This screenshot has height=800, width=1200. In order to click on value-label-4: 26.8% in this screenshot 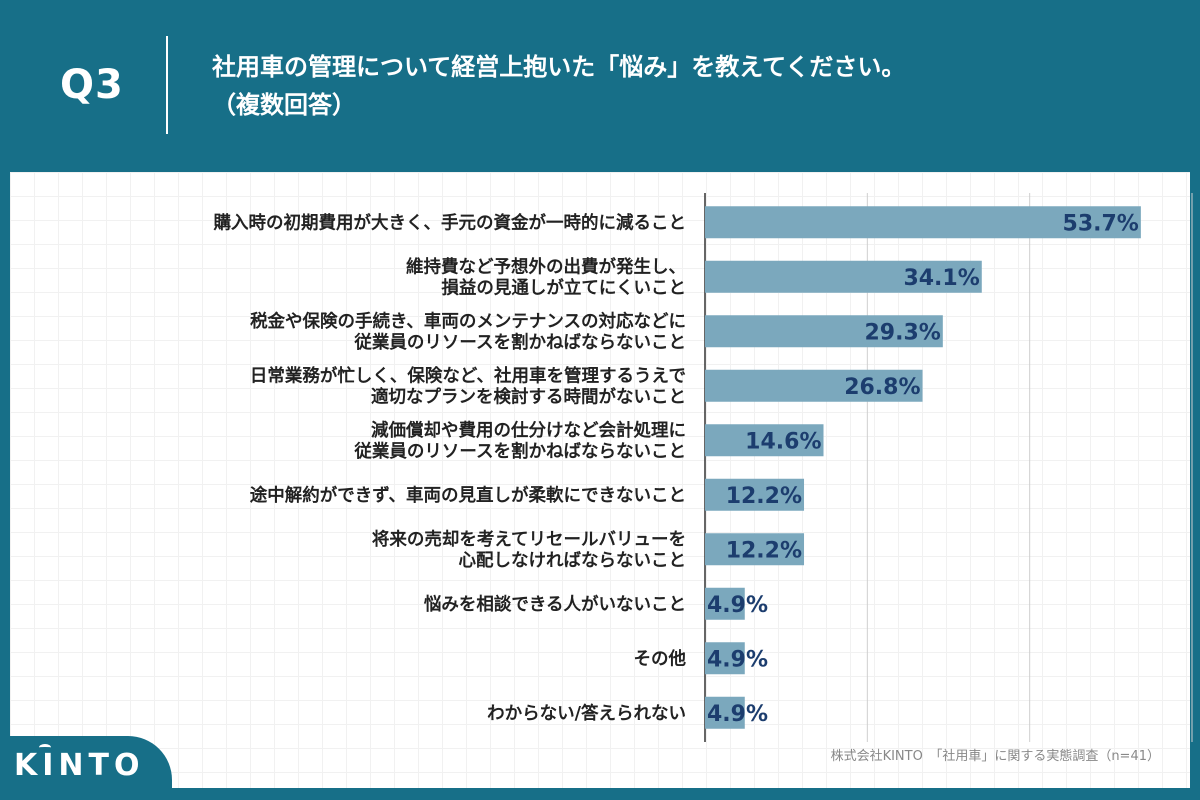, I will do `click(882, 387)`.